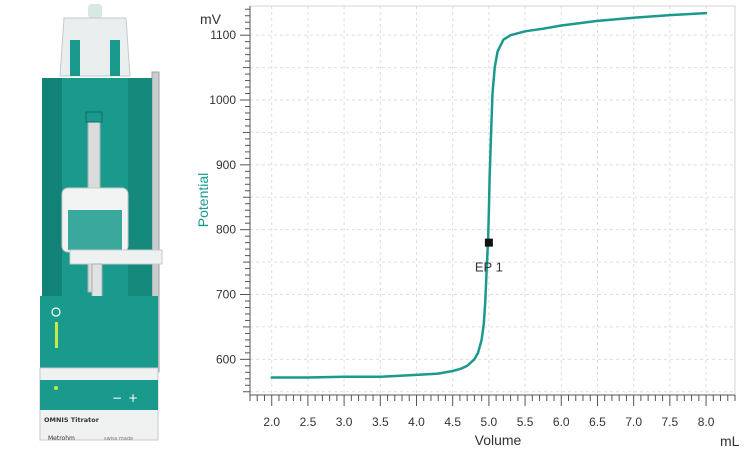  What do you see at coordinates (597, 422) in the screenshot?
I see `x-tick-label: 6.5` at bounding box center [597, 422].